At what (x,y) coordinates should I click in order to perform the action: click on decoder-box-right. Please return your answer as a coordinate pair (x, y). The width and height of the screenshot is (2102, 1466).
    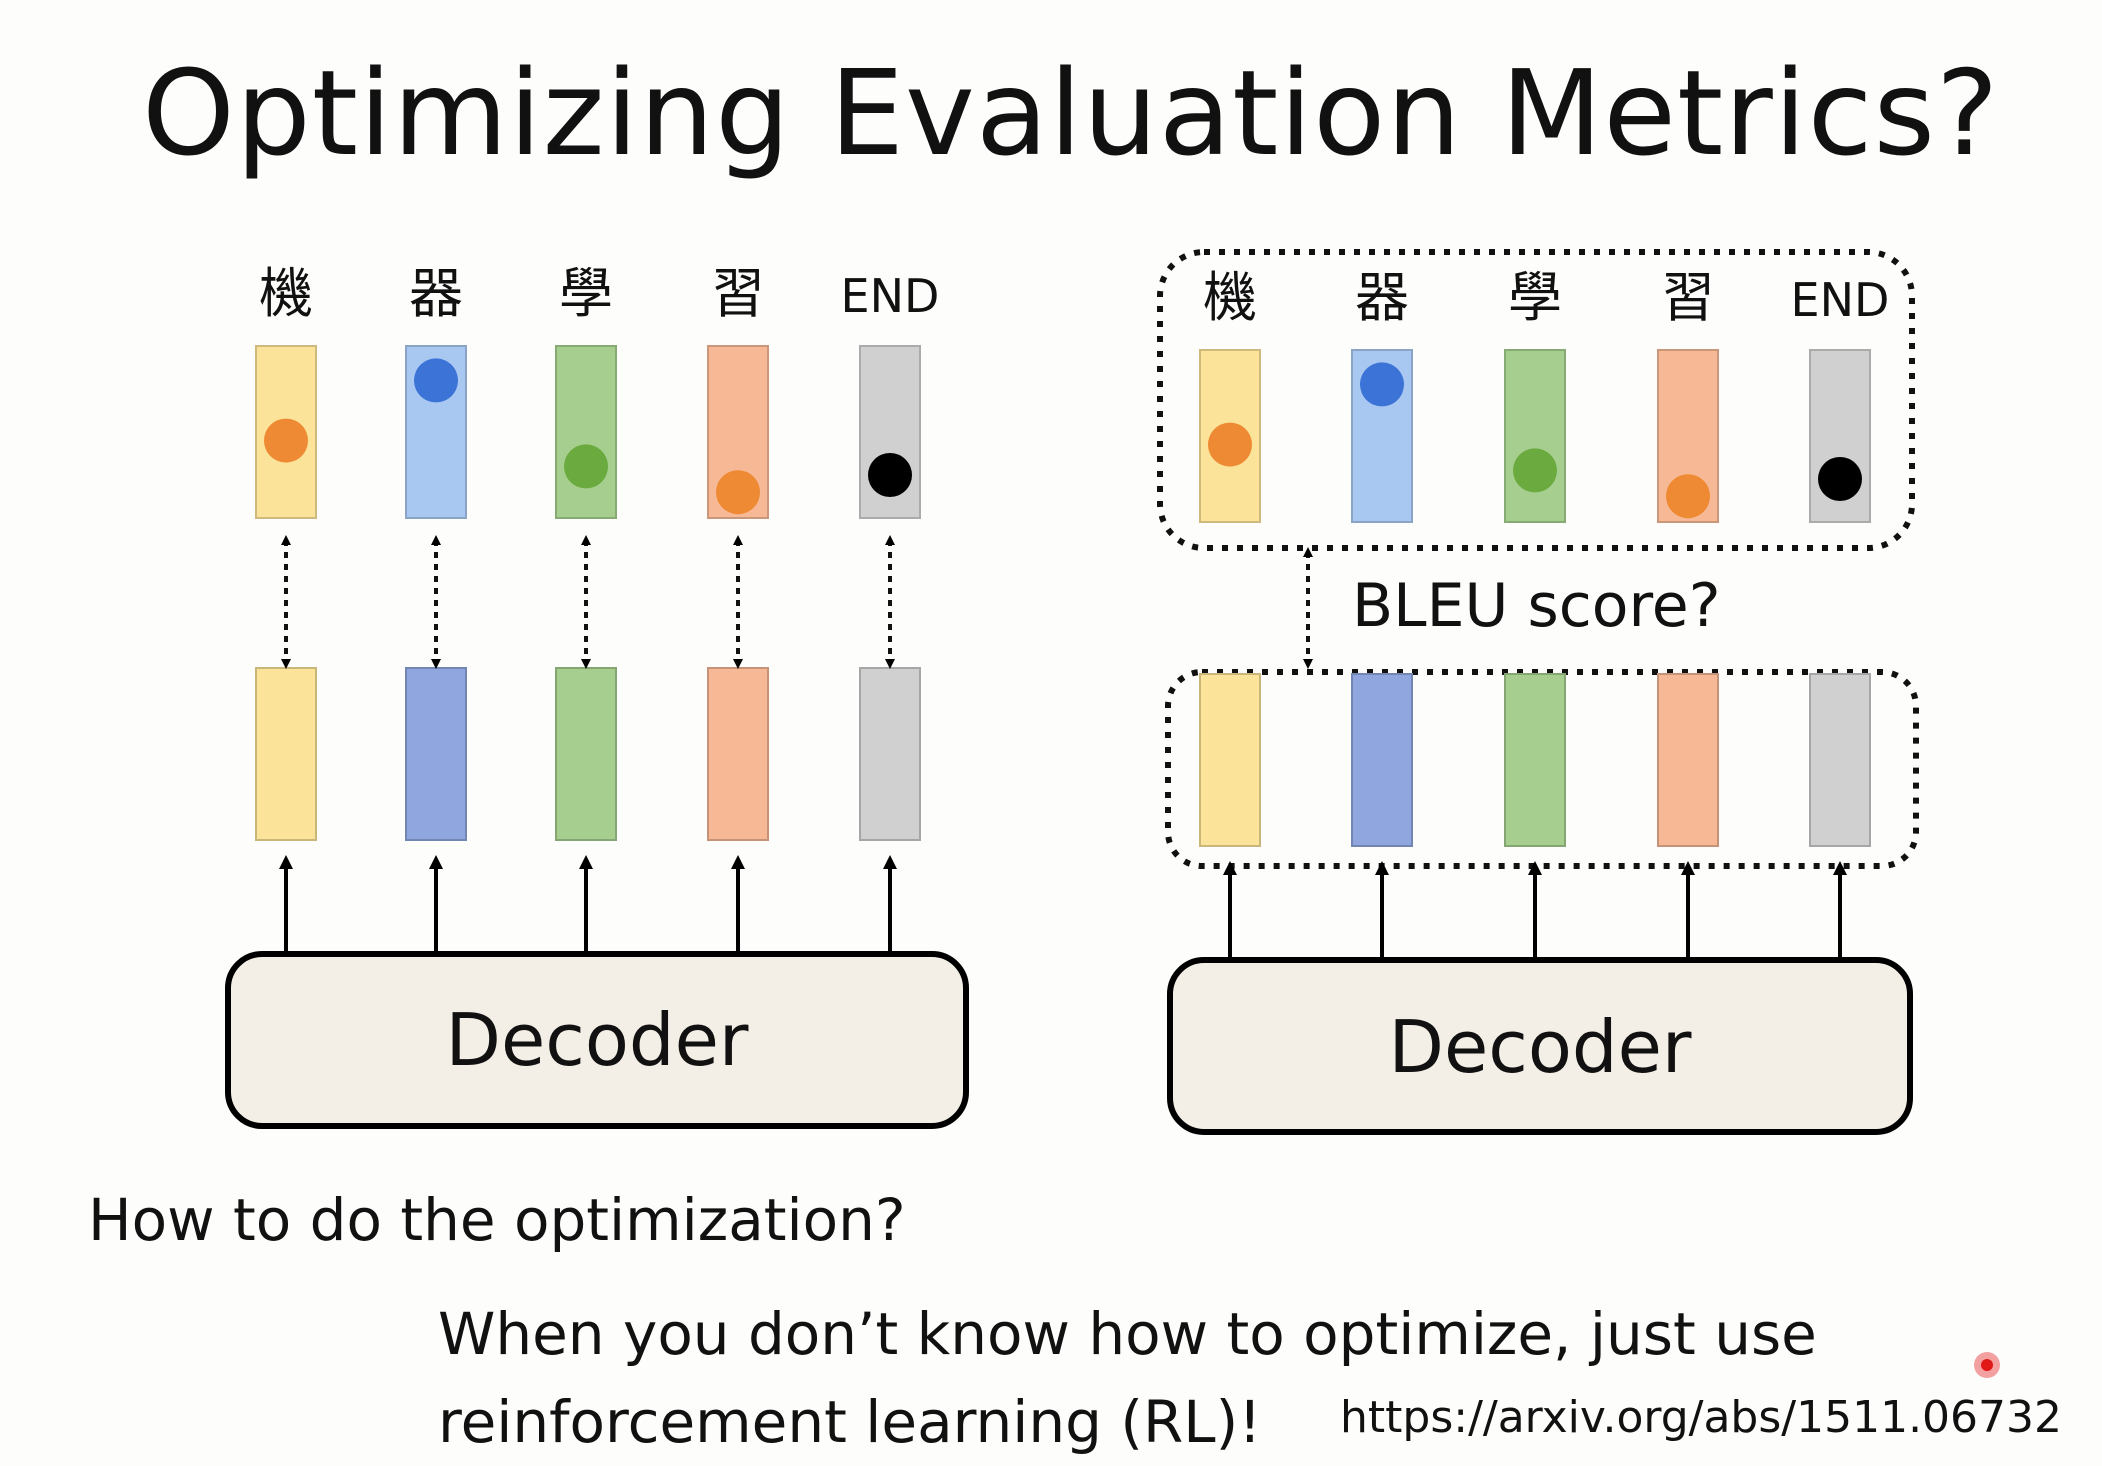
    Looking at the image, I should click on (1540, 1046).